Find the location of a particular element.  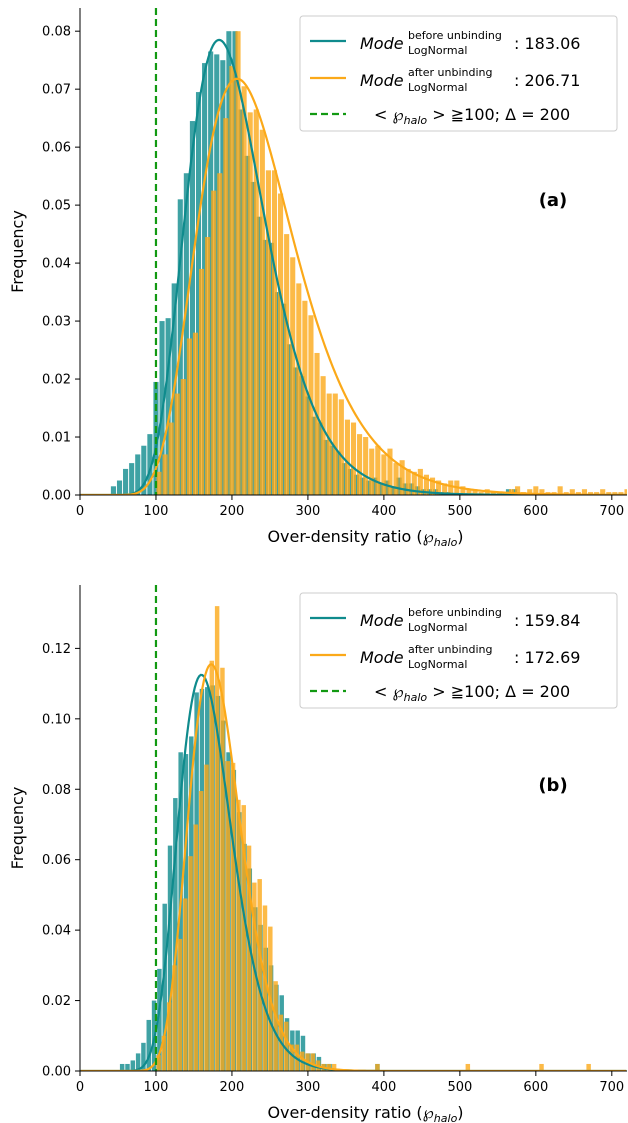

y-tick-label: 0.04 is located at coordinates (56, 264).